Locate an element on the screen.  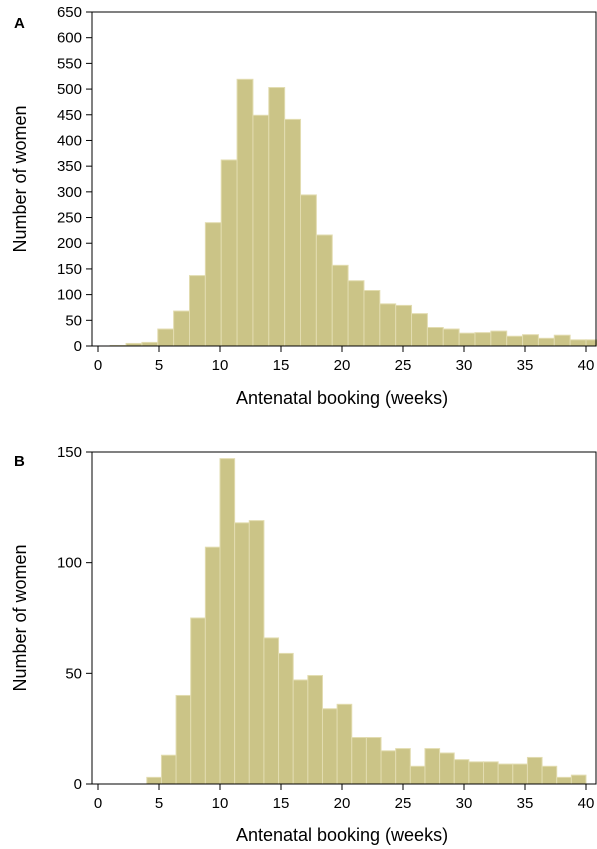
y-tick-label: 450 is located at coordinates (69, 115).